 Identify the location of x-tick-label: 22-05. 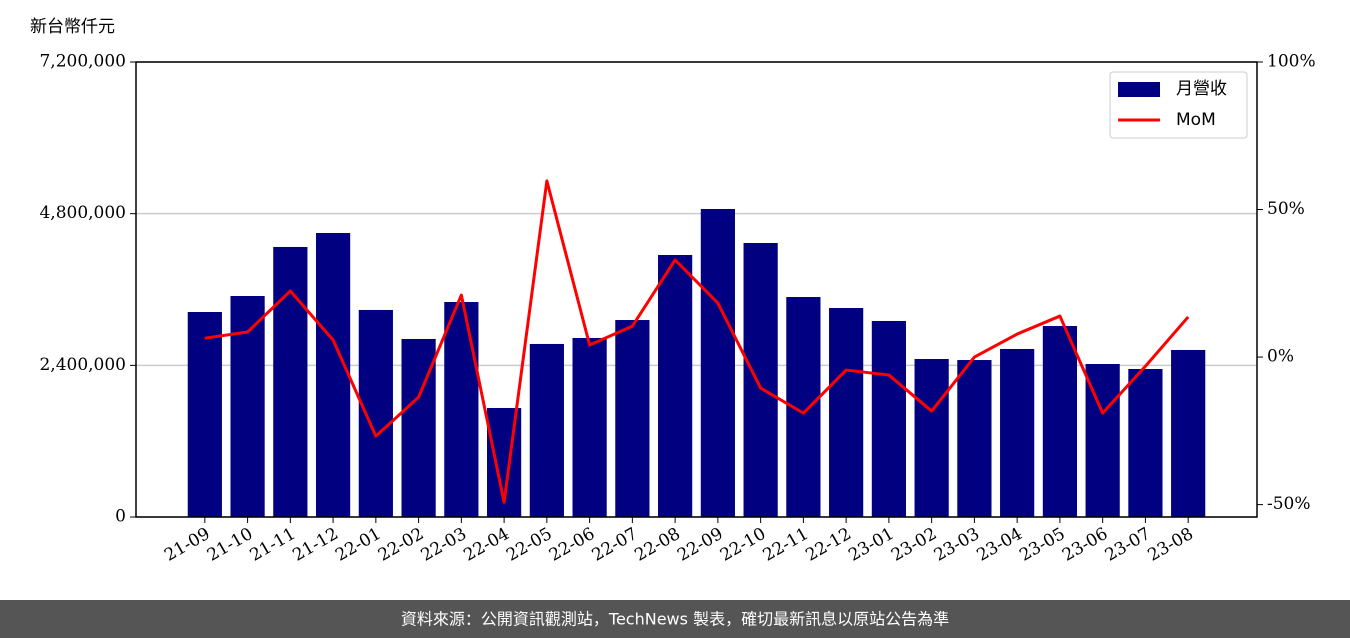
(529, 545).